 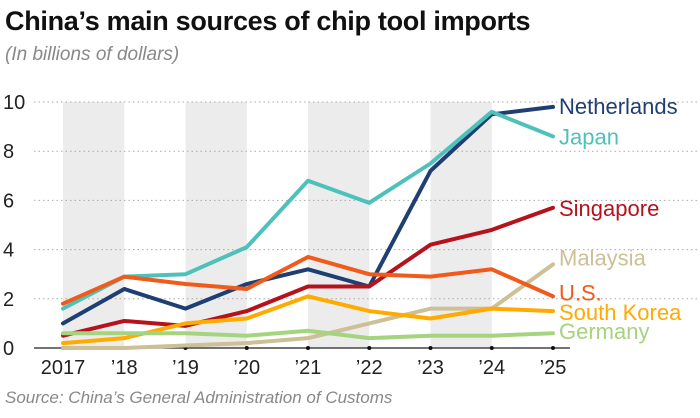 I want to click on series-label: Netherlands, so click(x=618, y=106).